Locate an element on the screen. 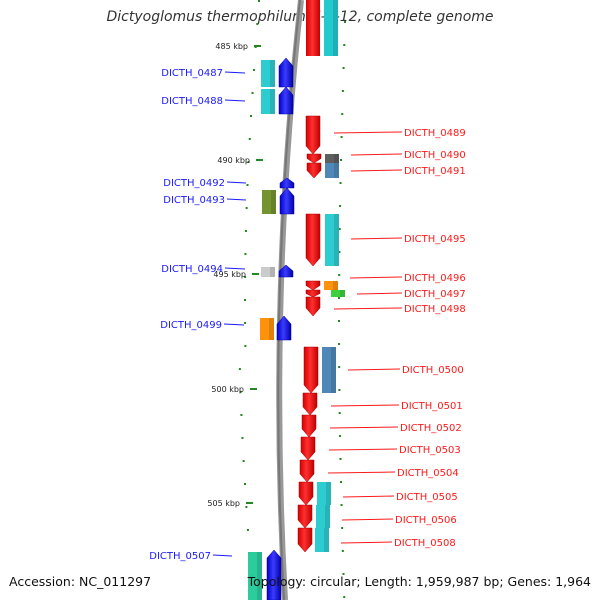  gene-label: DICTH_0488 is located at coordinates (192, 101).